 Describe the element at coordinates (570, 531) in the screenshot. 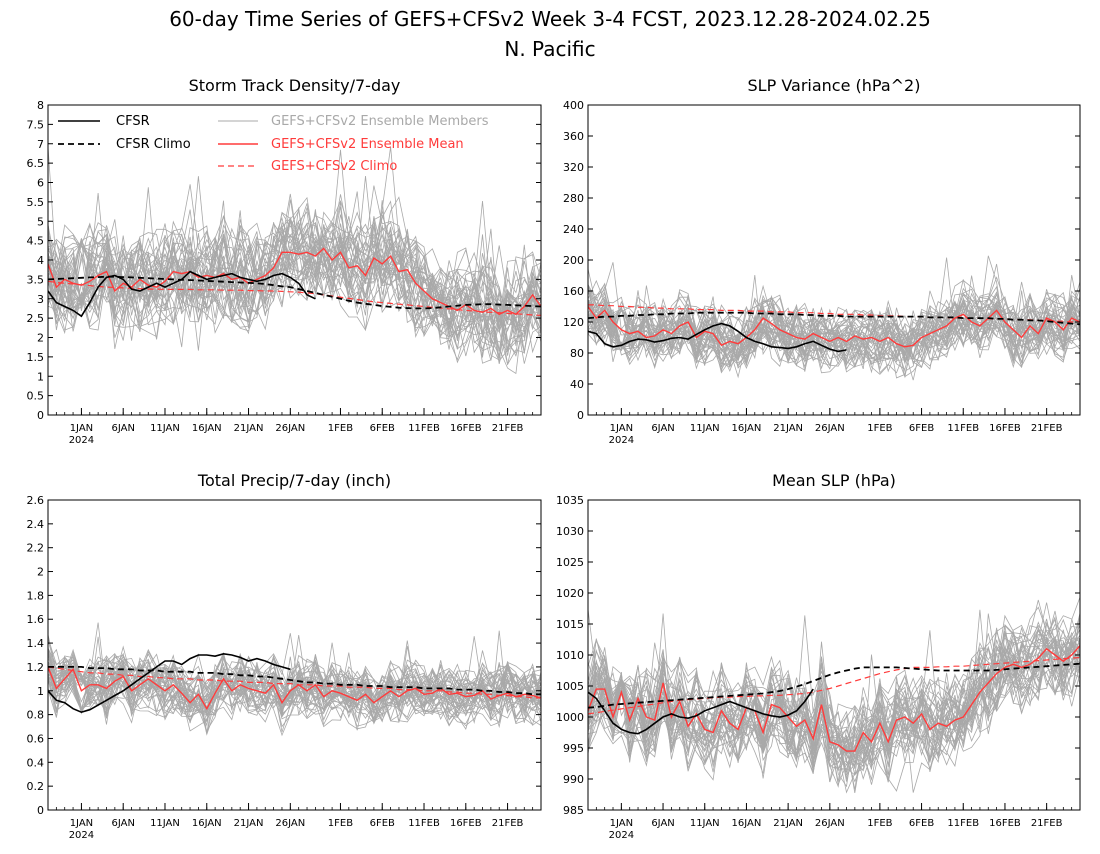

I see `y-tick-label: 1030` at that location.